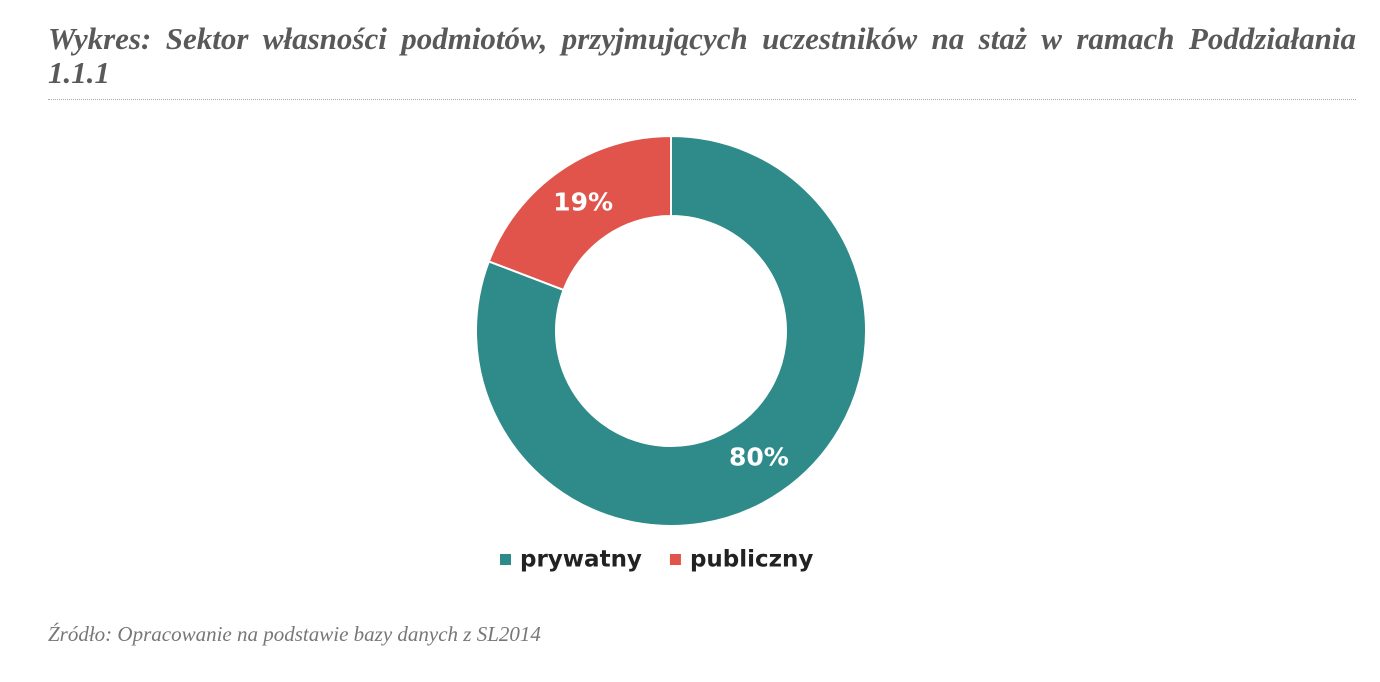 The width and height of the screenshot is (1380, 682). I want to click on title-rule, so click(702, 99).